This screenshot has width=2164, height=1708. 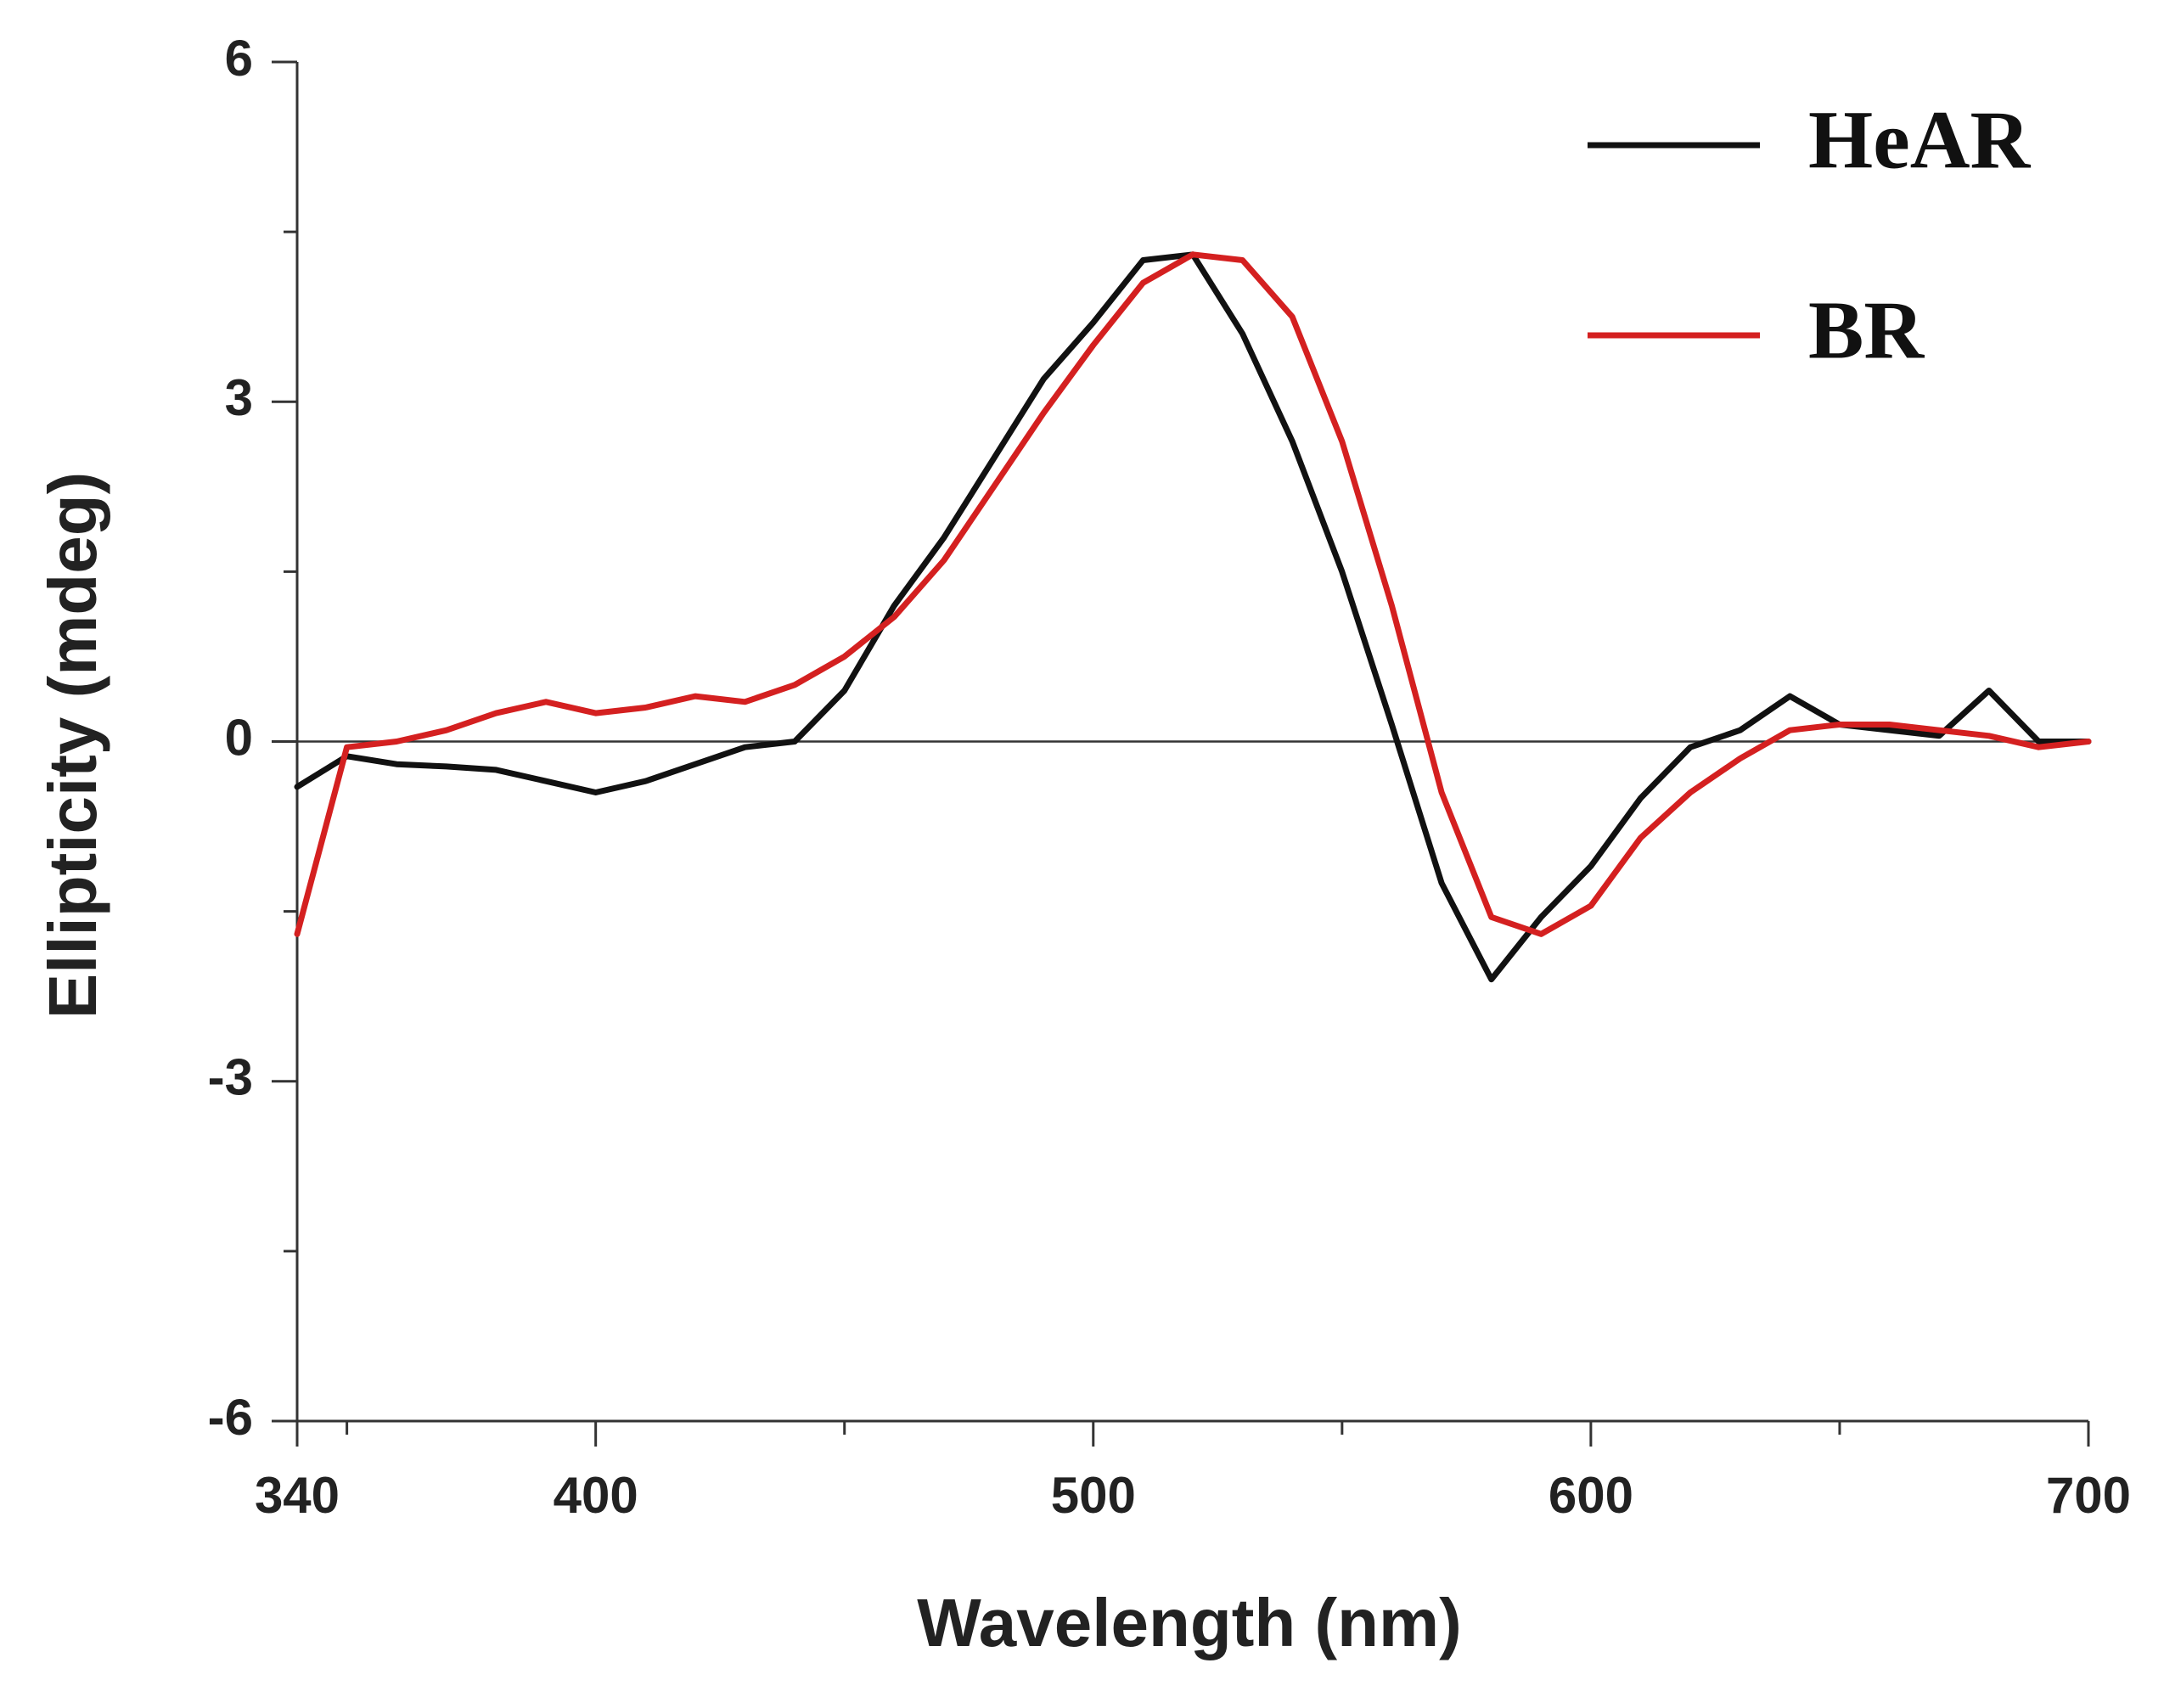 I want to click on y-tick-label: 0, so click(x=239, y=737).